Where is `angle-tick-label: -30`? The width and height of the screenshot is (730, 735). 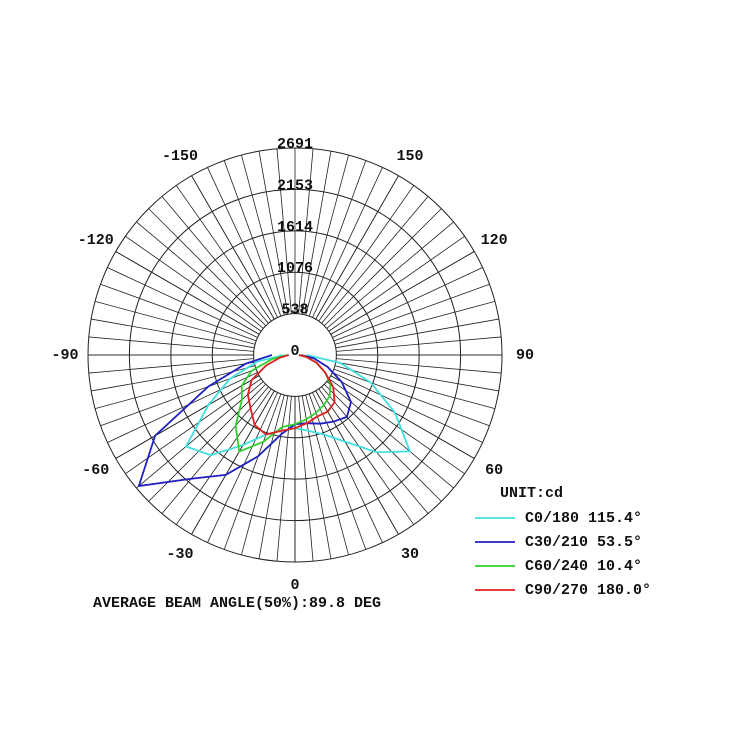
angle-tick-label: -30 is located at coordinates (179, 554).